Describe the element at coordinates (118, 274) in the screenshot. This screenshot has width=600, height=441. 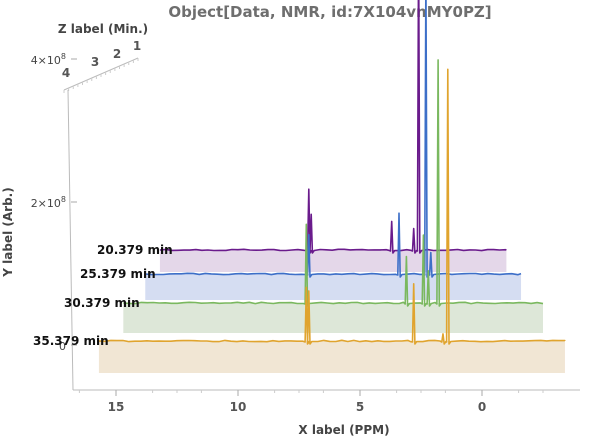
I see `series-label: 25.379 min` at that location.